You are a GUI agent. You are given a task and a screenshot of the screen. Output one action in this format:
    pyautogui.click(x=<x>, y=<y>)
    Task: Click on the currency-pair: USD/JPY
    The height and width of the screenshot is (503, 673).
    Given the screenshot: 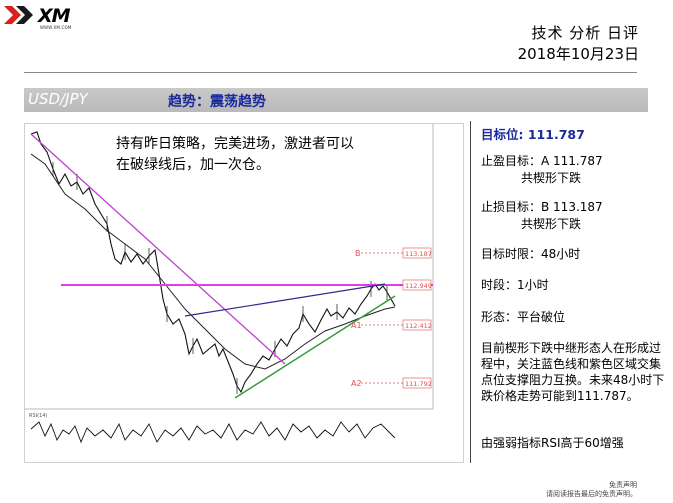 What is the action you would take?
    pyautogui.click(x=58, y=99)
    